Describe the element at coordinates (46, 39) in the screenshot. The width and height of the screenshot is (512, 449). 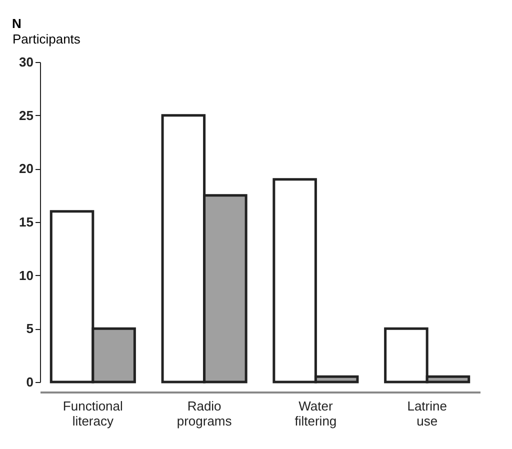
I see `y-axis-title: Participants` at that location.